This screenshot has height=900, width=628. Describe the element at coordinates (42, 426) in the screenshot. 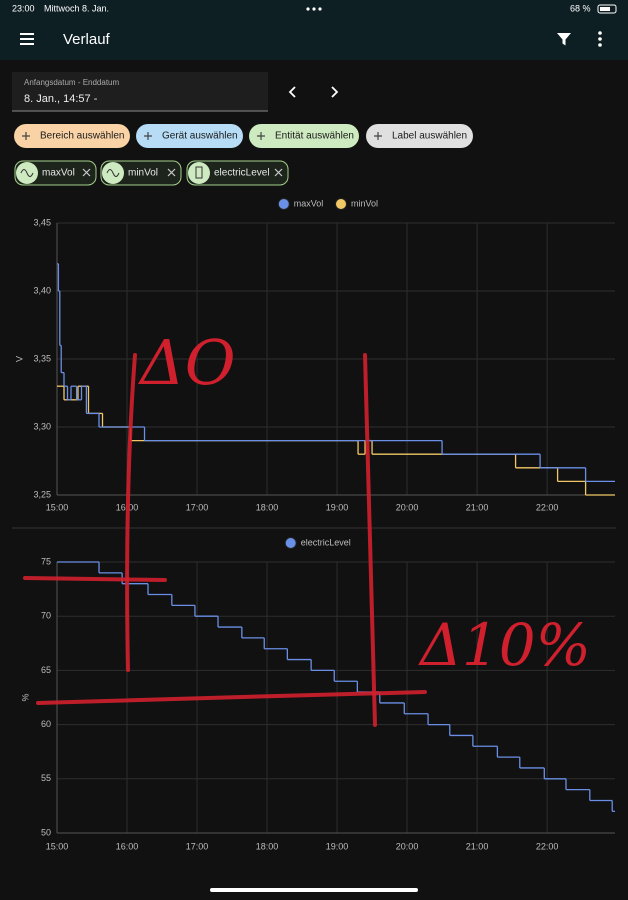

I see `y-tick-label: 3,30` at that location.